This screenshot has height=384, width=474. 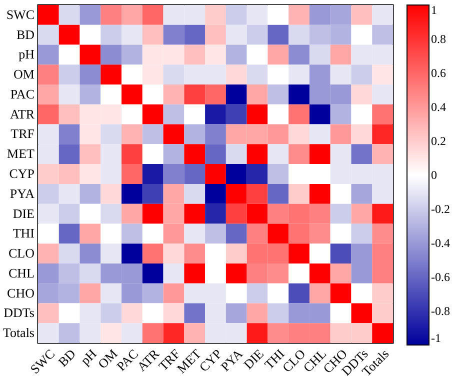 What do you see at coordinates (23, 233) in the screenshot?
I see `y-tick-label: THI` at bounding box center [23, 233].